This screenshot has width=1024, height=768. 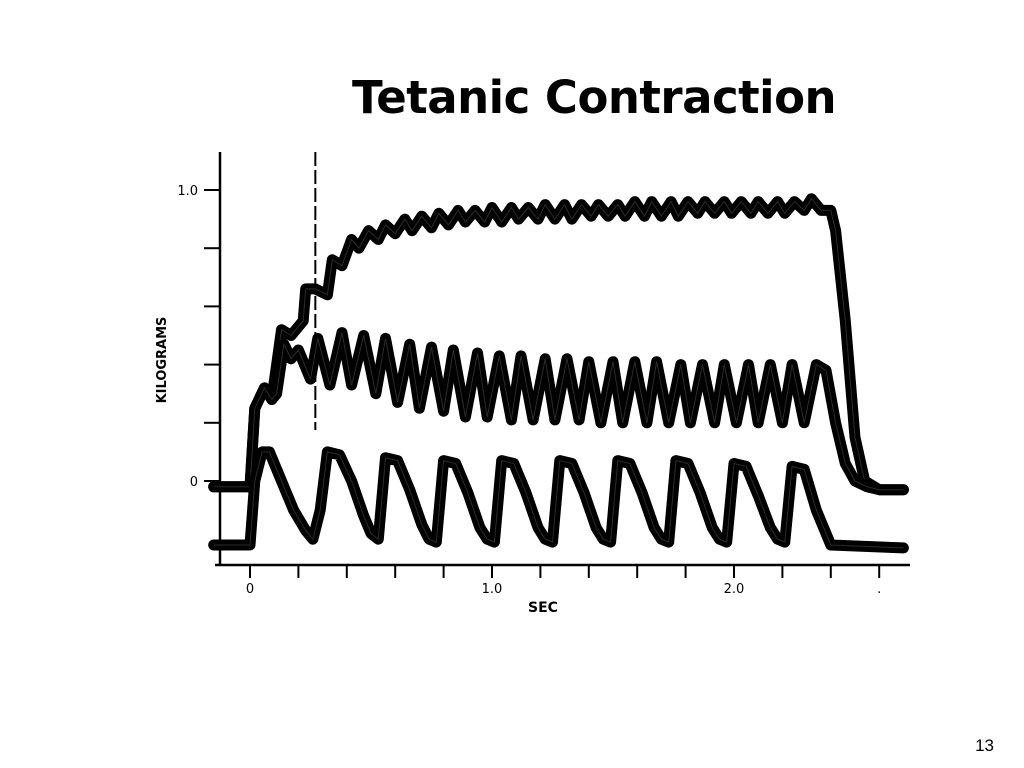 What do you see at coordinates (984, 745) in the screenshot?
I see `page-number: 13` at bounding box center [984, 745].